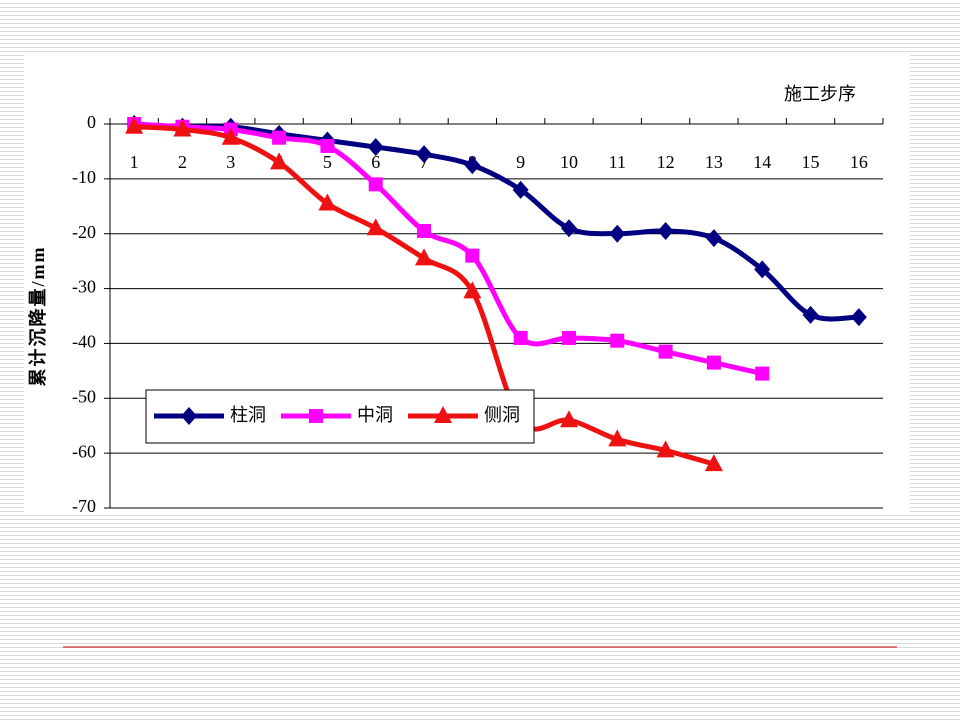 The width and height of the screenshot is (960, 720). What do you see at coordinates (859, 162) in the screenshot?
I see `x-tick-label: 16` at bounding box center [859, 162].